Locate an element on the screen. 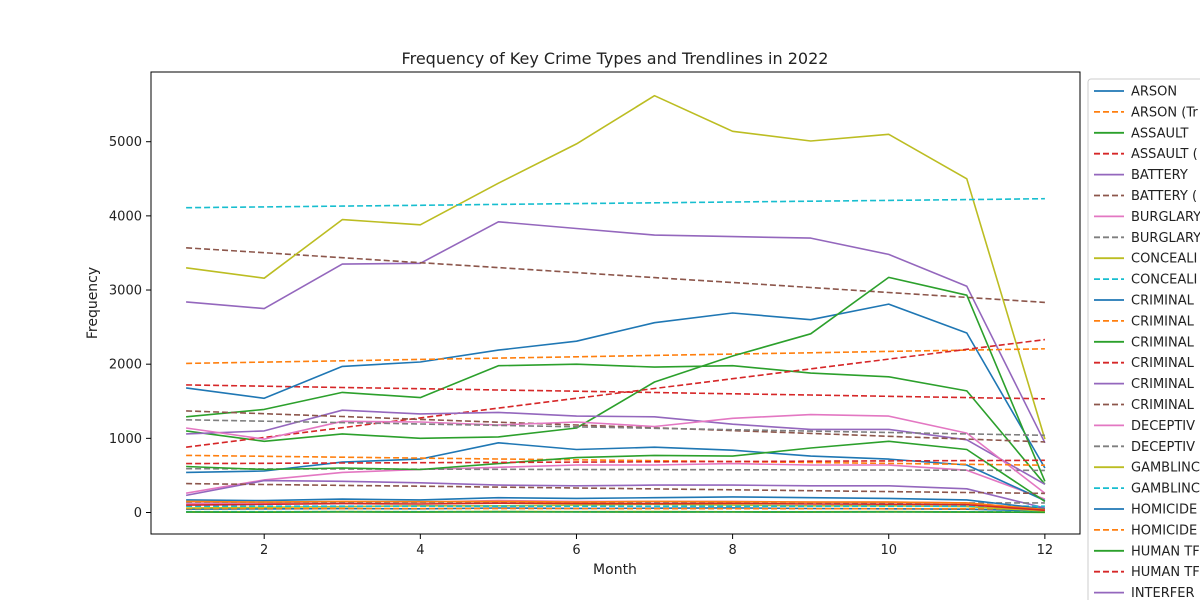  y-axis-label: Frequency is located at coordinates (93, 303).